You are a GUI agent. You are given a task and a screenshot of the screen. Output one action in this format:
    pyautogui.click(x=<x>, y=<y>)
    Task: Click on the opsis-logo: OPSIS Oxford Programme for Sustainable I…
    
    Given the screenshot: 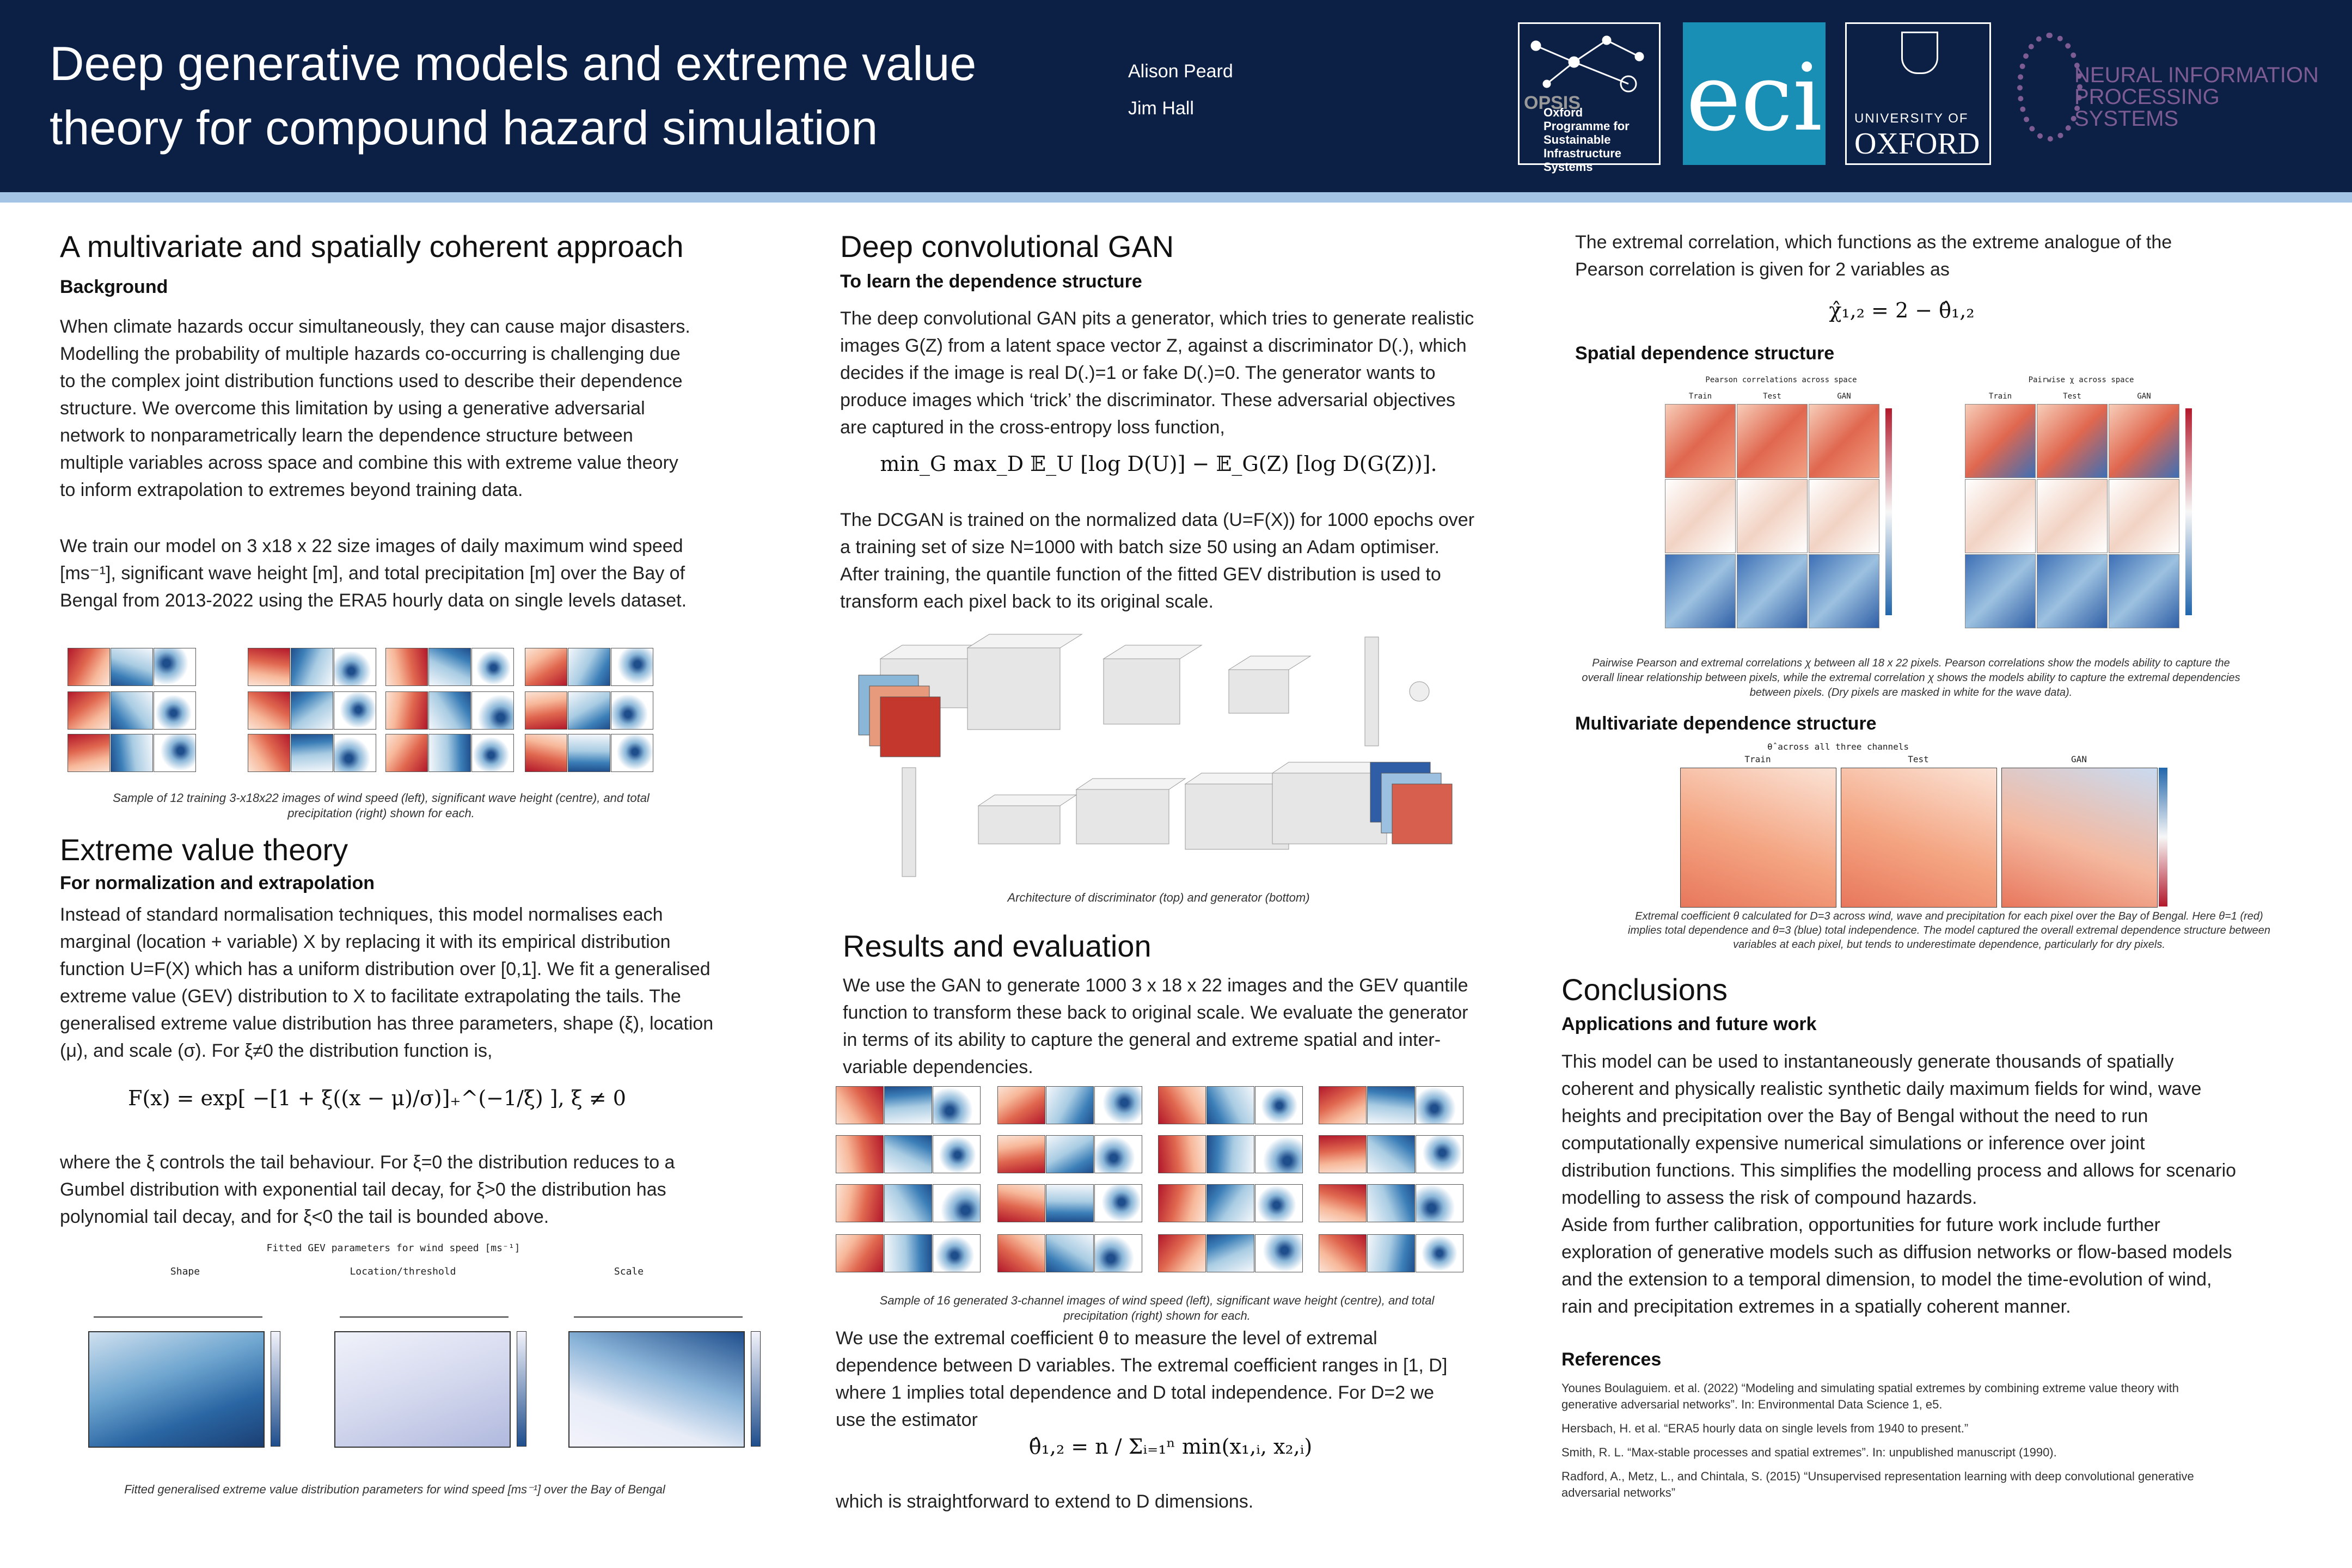 What is the action you would take?
    pyautogui.click(x=1589, y=98)
    